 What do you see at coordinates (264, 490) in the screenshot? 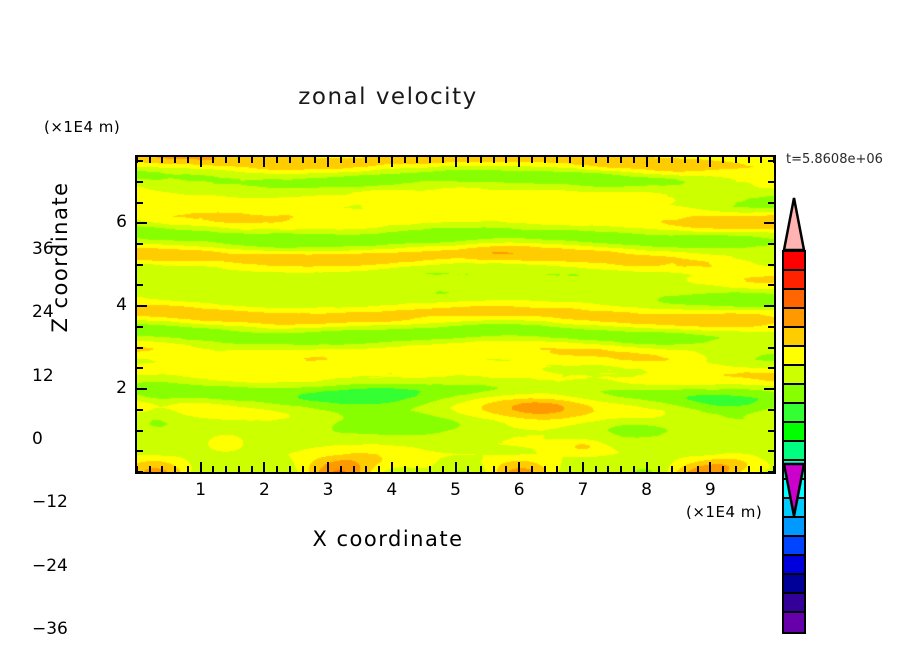
I see `x-axis-tick-label: 2` at bounding box center [264, 490].